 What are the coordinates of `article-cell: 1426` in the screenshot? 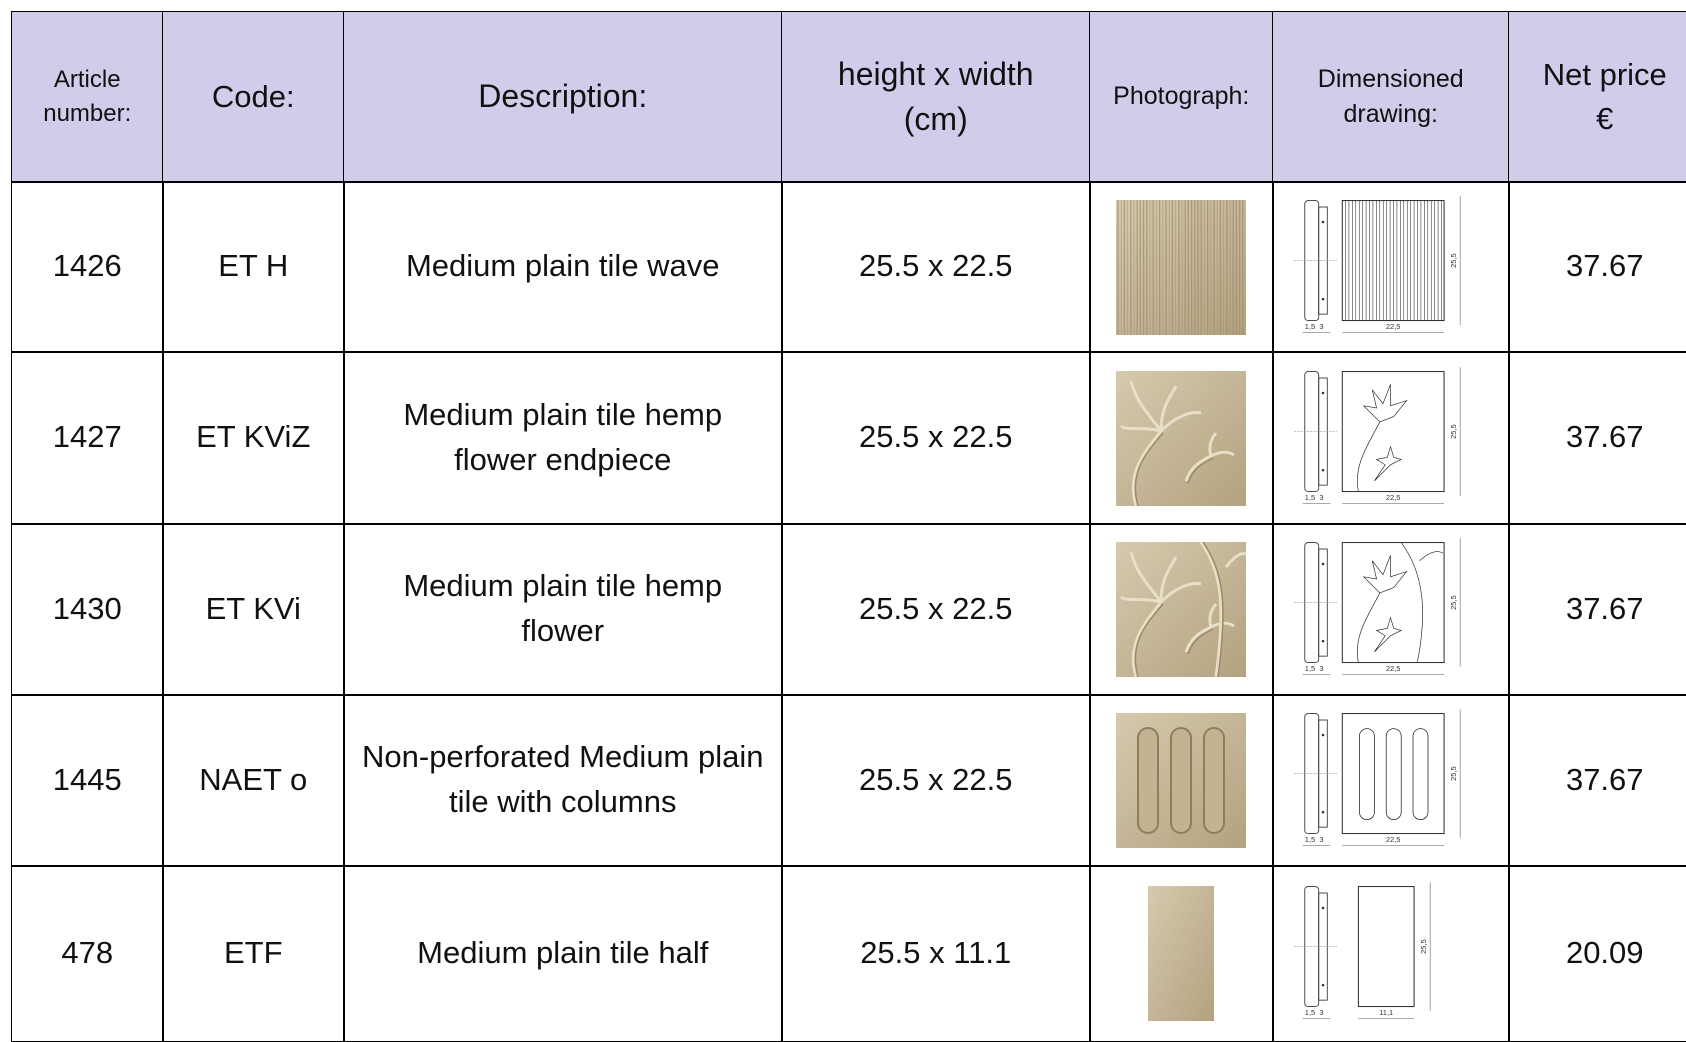 It's located at (87, 267).